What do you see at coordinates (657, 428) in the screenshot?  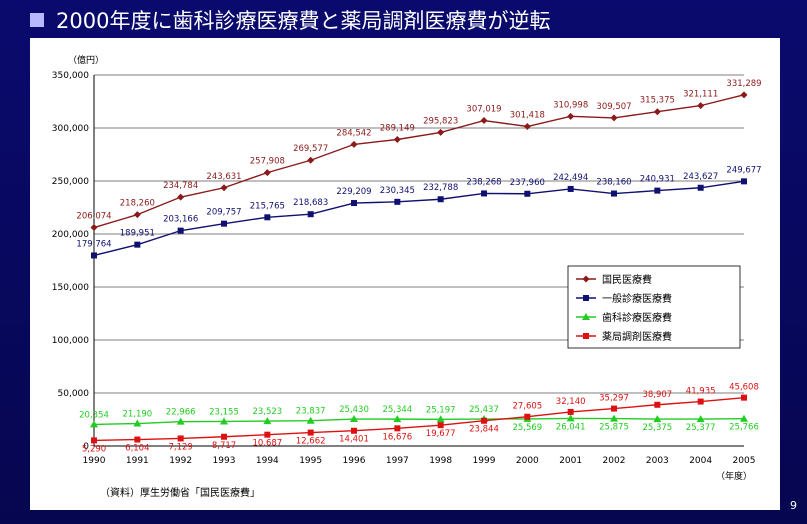 I see `data-label: 25,375` at bounding box center [657, 428].